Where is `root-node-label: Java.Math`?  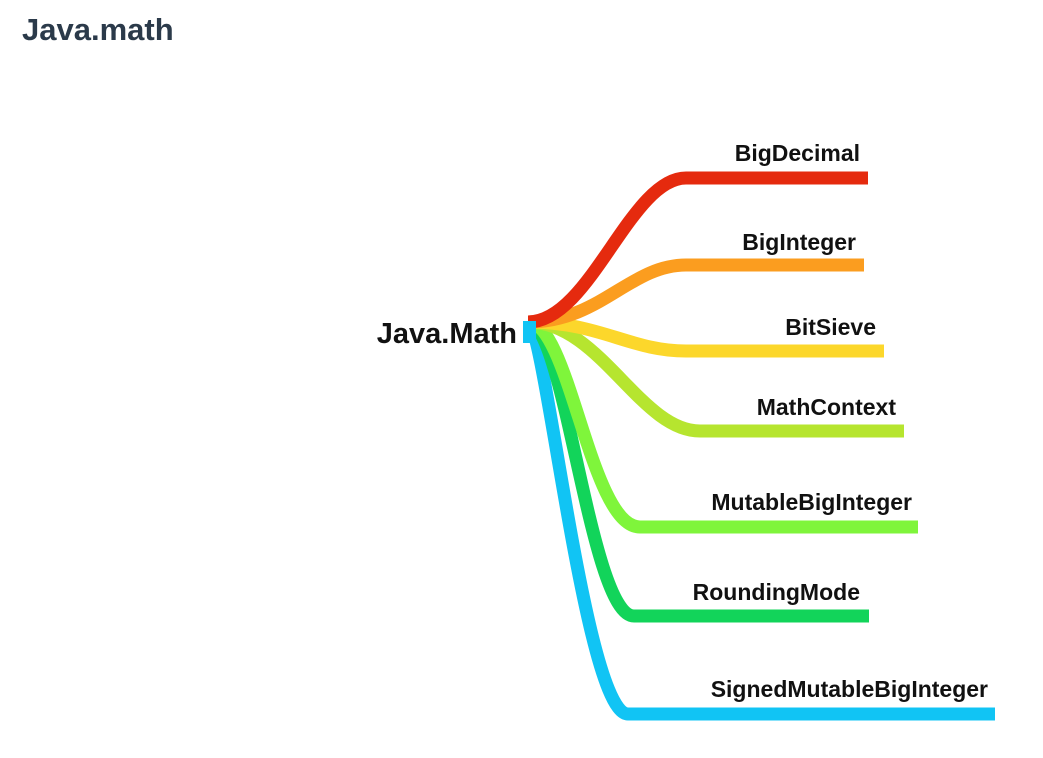
root-node-label: Java.Math is located at coordinates (447, 334).